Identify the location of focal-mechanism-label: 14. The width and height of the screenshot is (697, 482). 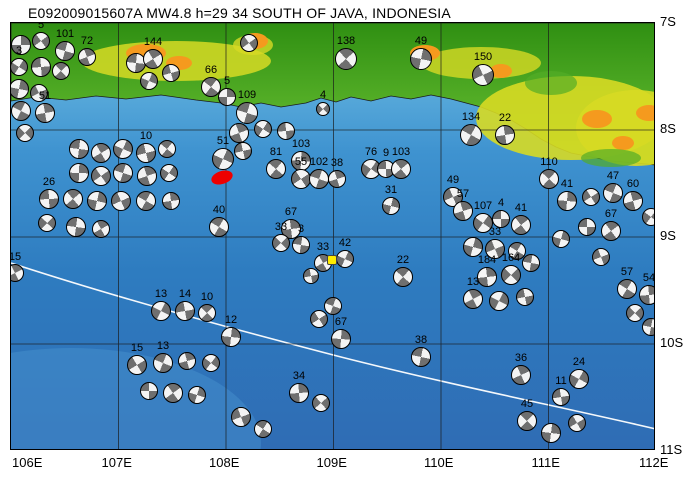
(185, 294).